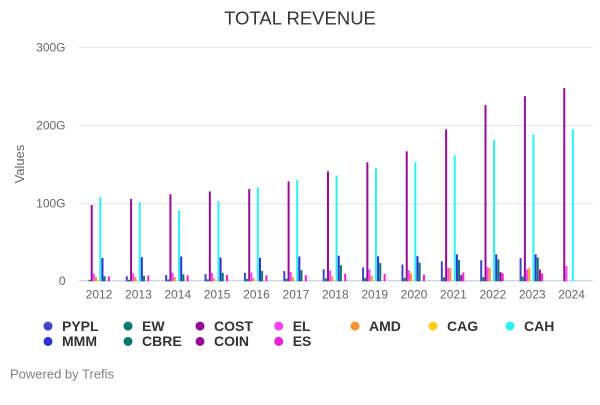  I want to click on svg-text: COST, so click(233, 326).